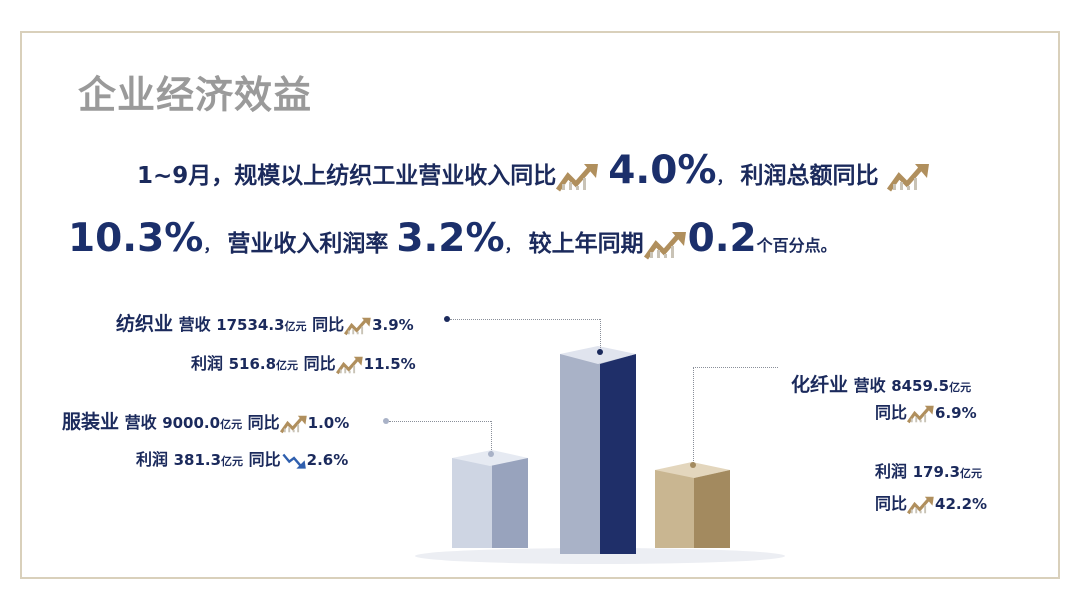 This screenshot has height=608, width=1080. What do you see at coordinates (327, 460) in the screenshot?
I see `apparel-profit-yoy: 2.6%` at bounding box center [327, 460].